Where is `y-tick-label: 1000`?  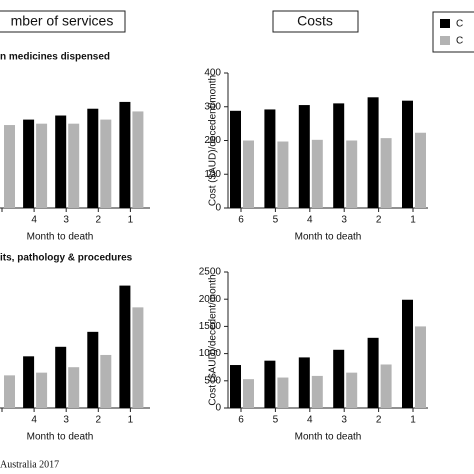
y-tick-label: 1000 is located at coordinates (210, 353).